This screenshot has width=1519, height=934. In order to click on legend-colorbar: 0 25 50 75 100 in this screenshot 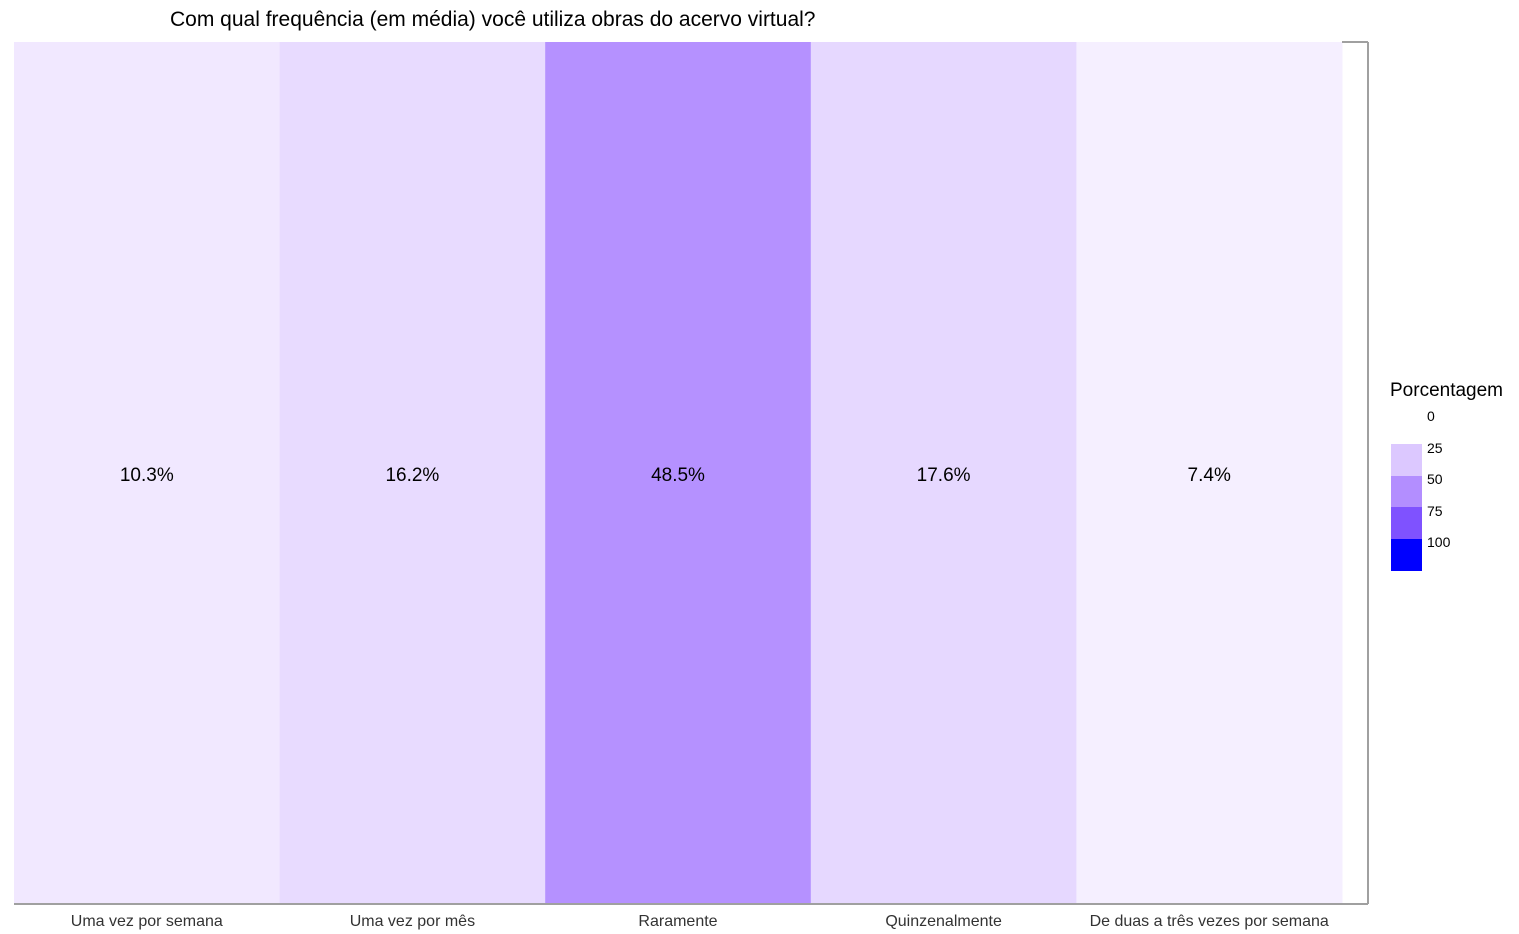, I will do `click(1445, 489)`.